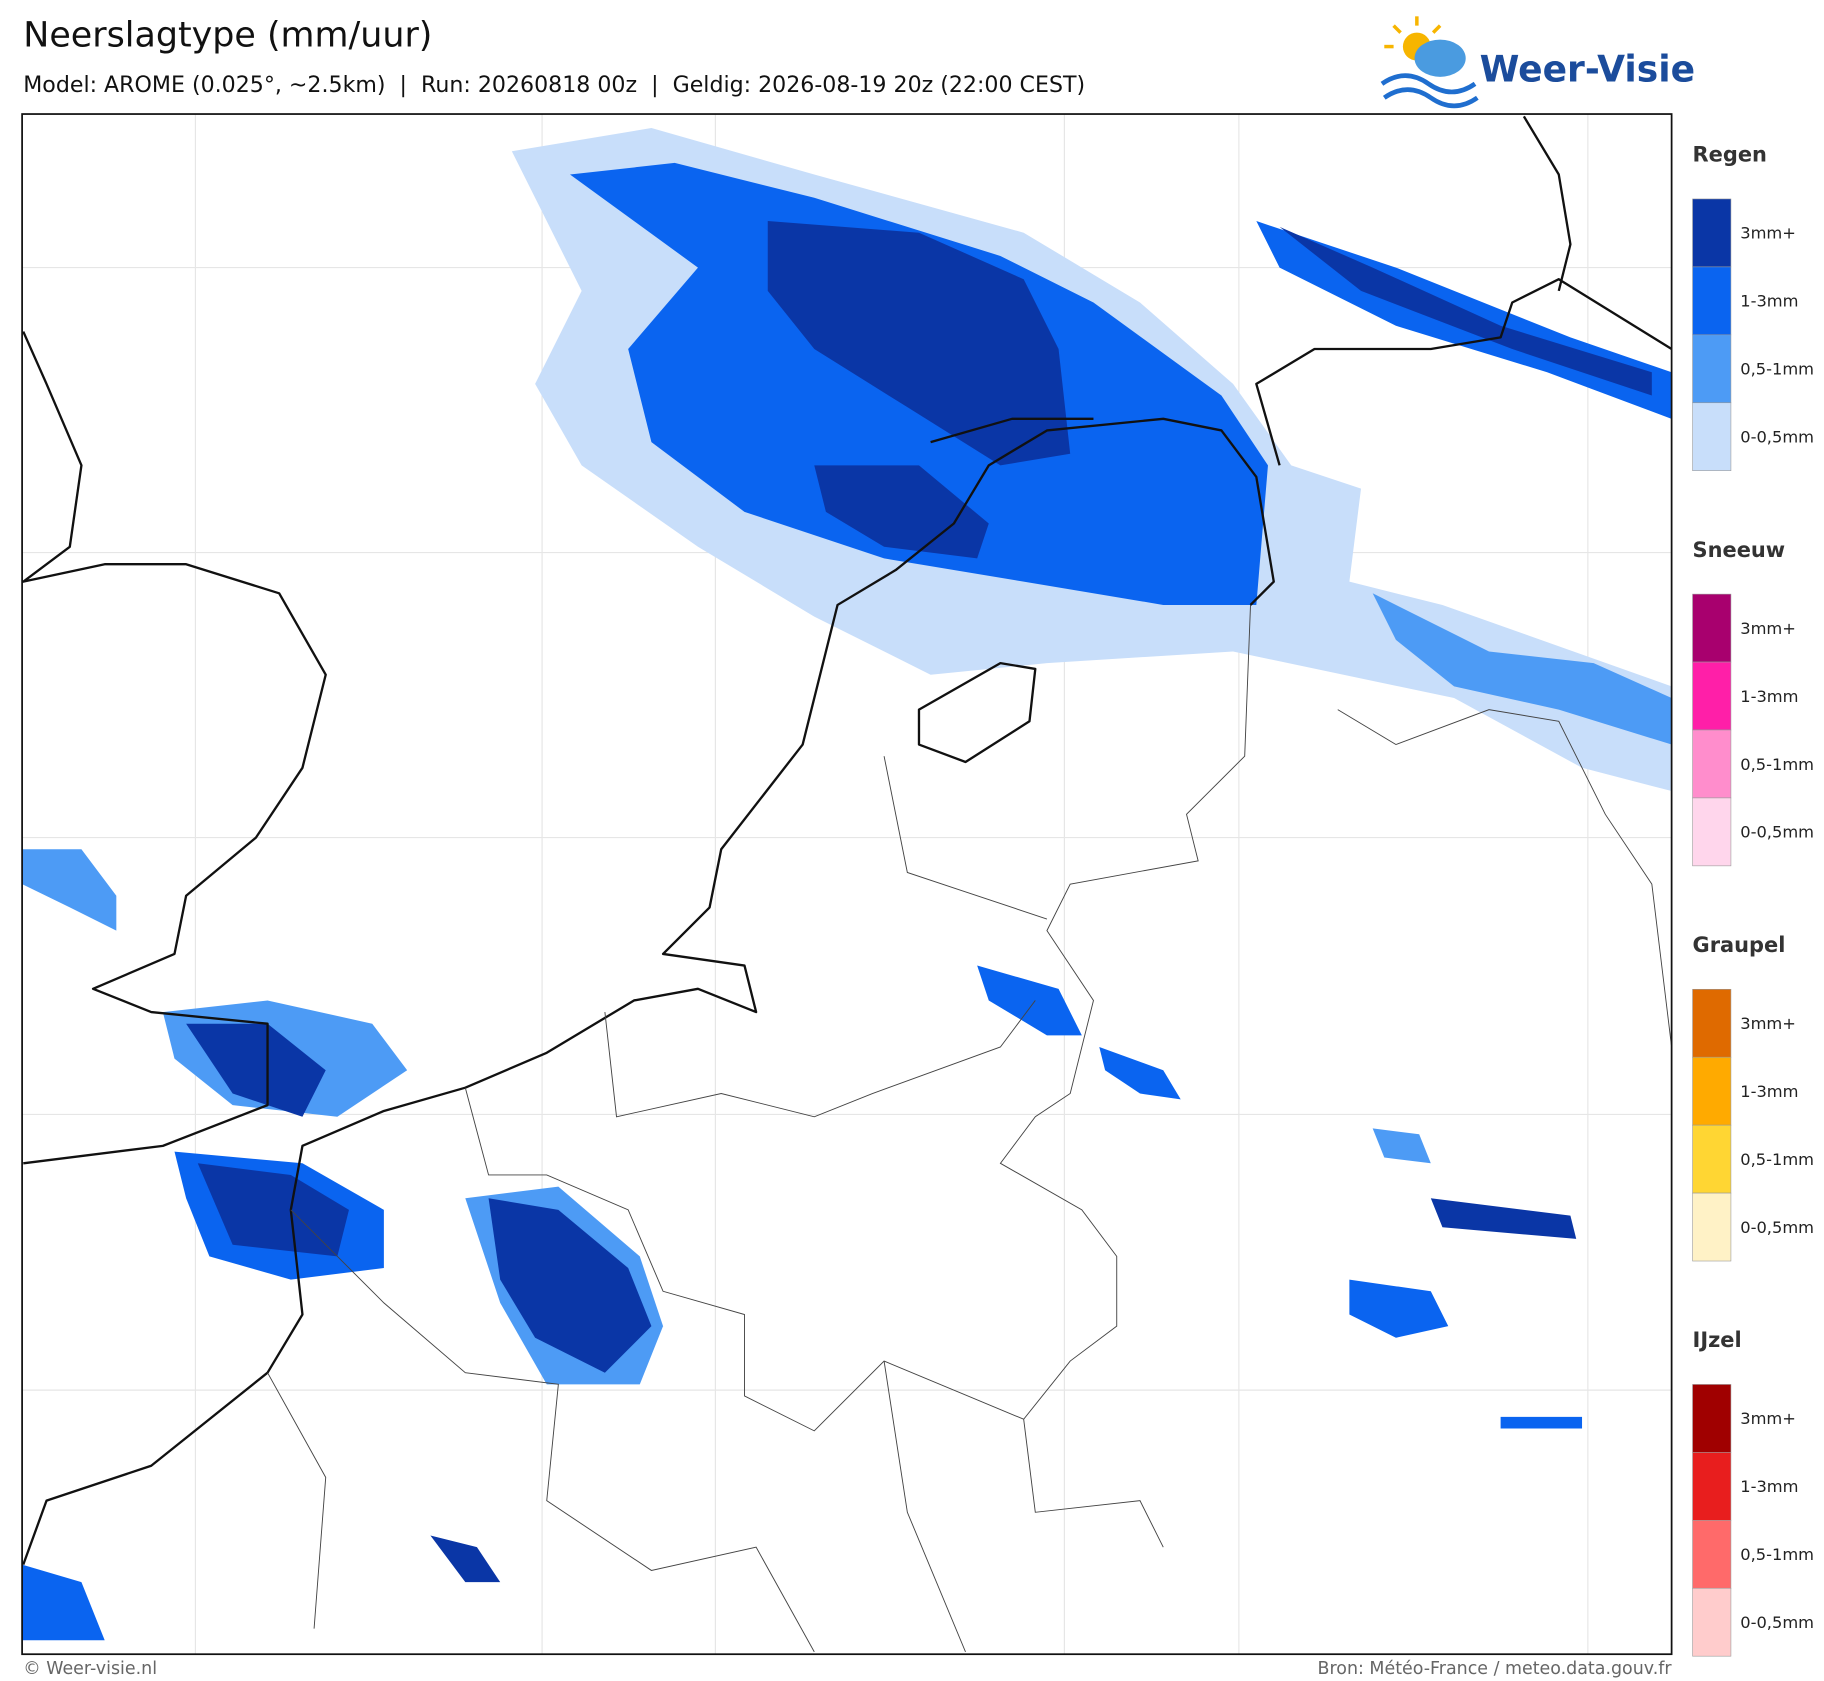  Describe the element at coordinates (1739, 945) in the screenshot. I see `legend-title: Graupel` at that location.